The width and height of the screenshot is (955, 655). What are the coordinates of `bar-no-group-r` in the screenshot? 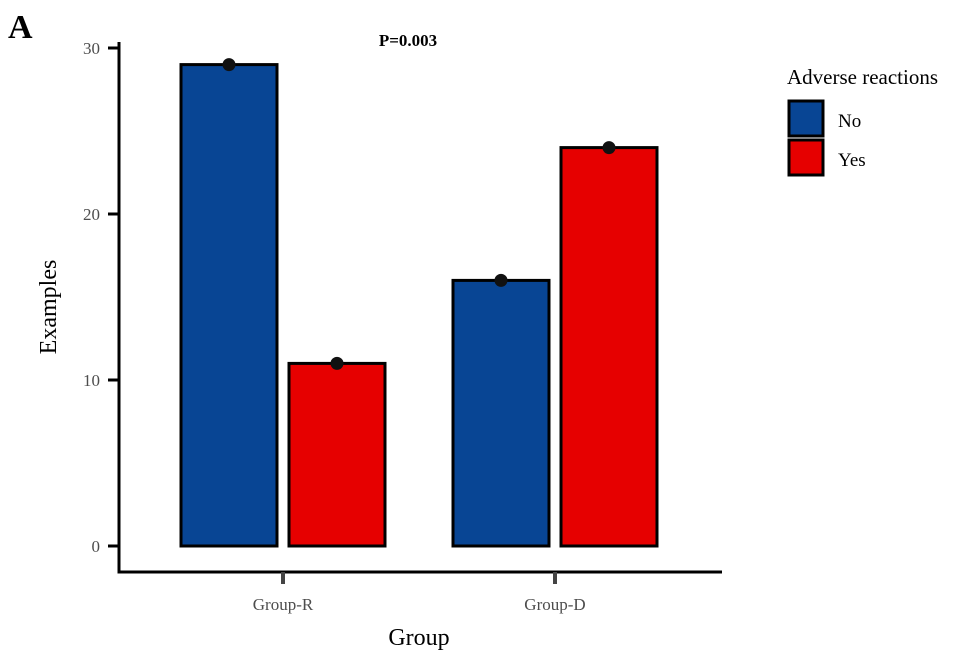 It's located at (229, 305).